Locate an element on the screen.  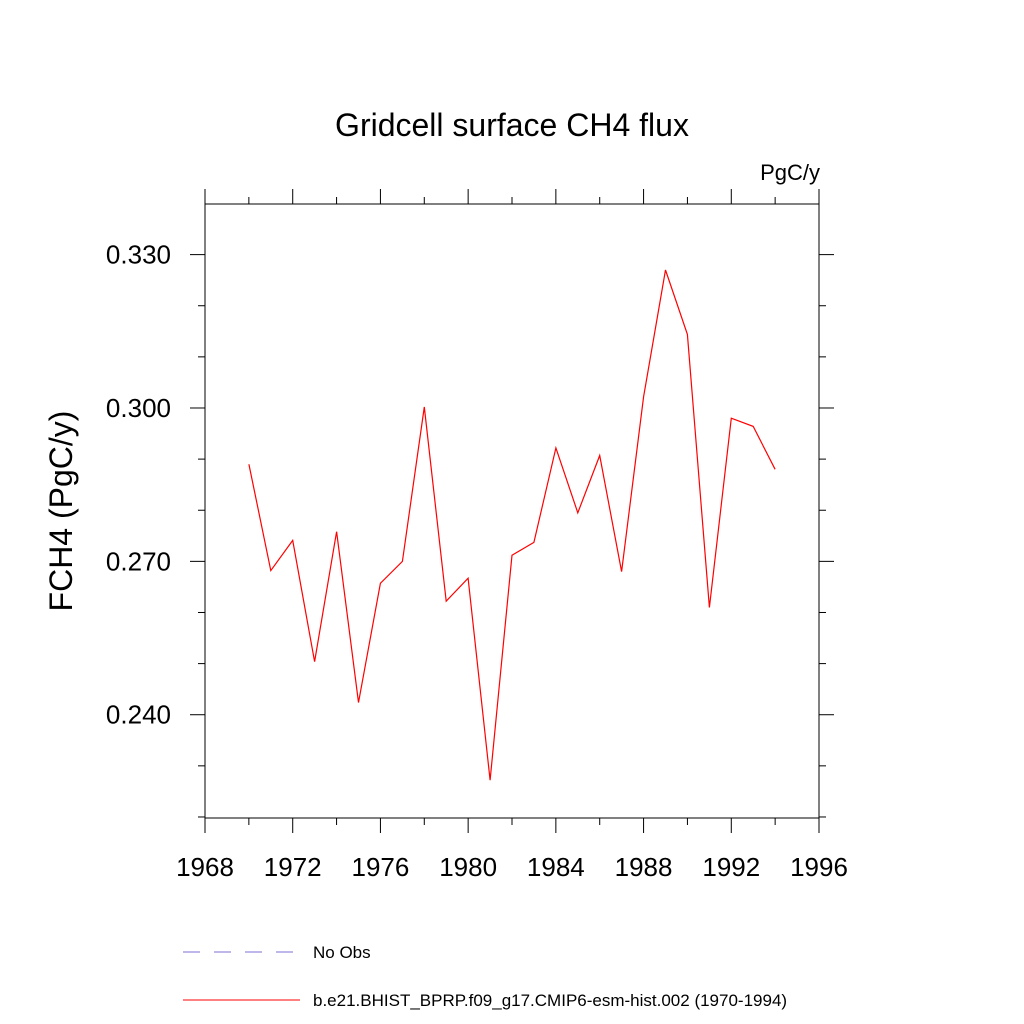
x-tick-label: 1996 is located at coordinates (819, 867).